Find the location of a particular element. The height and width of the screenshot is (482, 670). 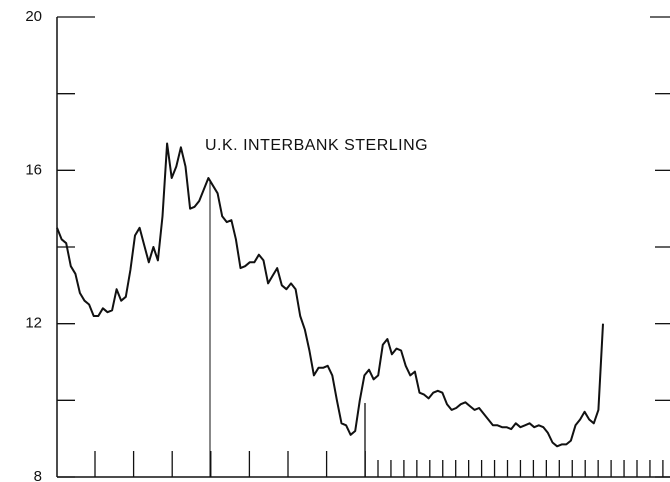

y-tick-label: 12 is located at coordinates (33, 323).